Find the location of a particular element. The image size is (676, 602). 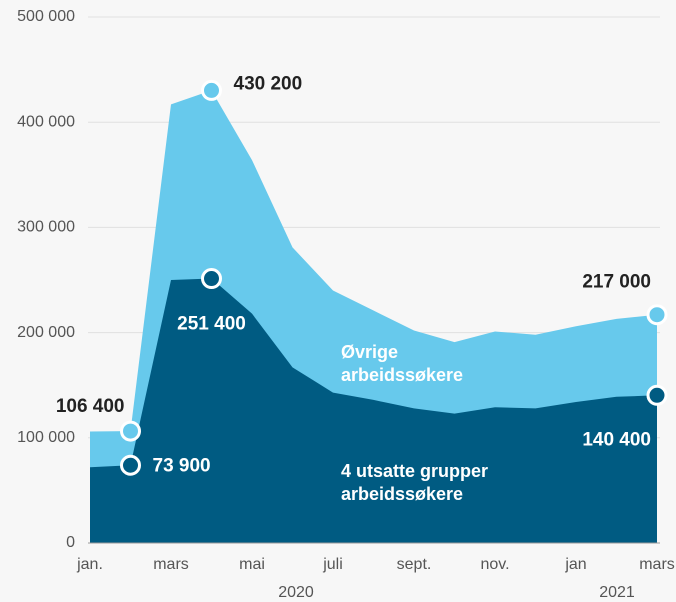

y-tick-label: 400 000 is located at coordinates (46, 121).